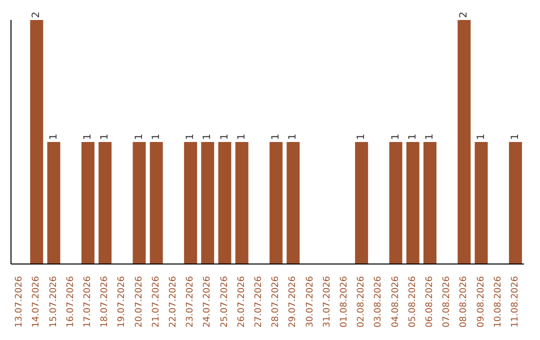 The width and height of the screenshot is (540, 340). Describe the element at coordinates (19, 302) in the screenshot. I see `x-tick-label: 13.07.2026` at that location.